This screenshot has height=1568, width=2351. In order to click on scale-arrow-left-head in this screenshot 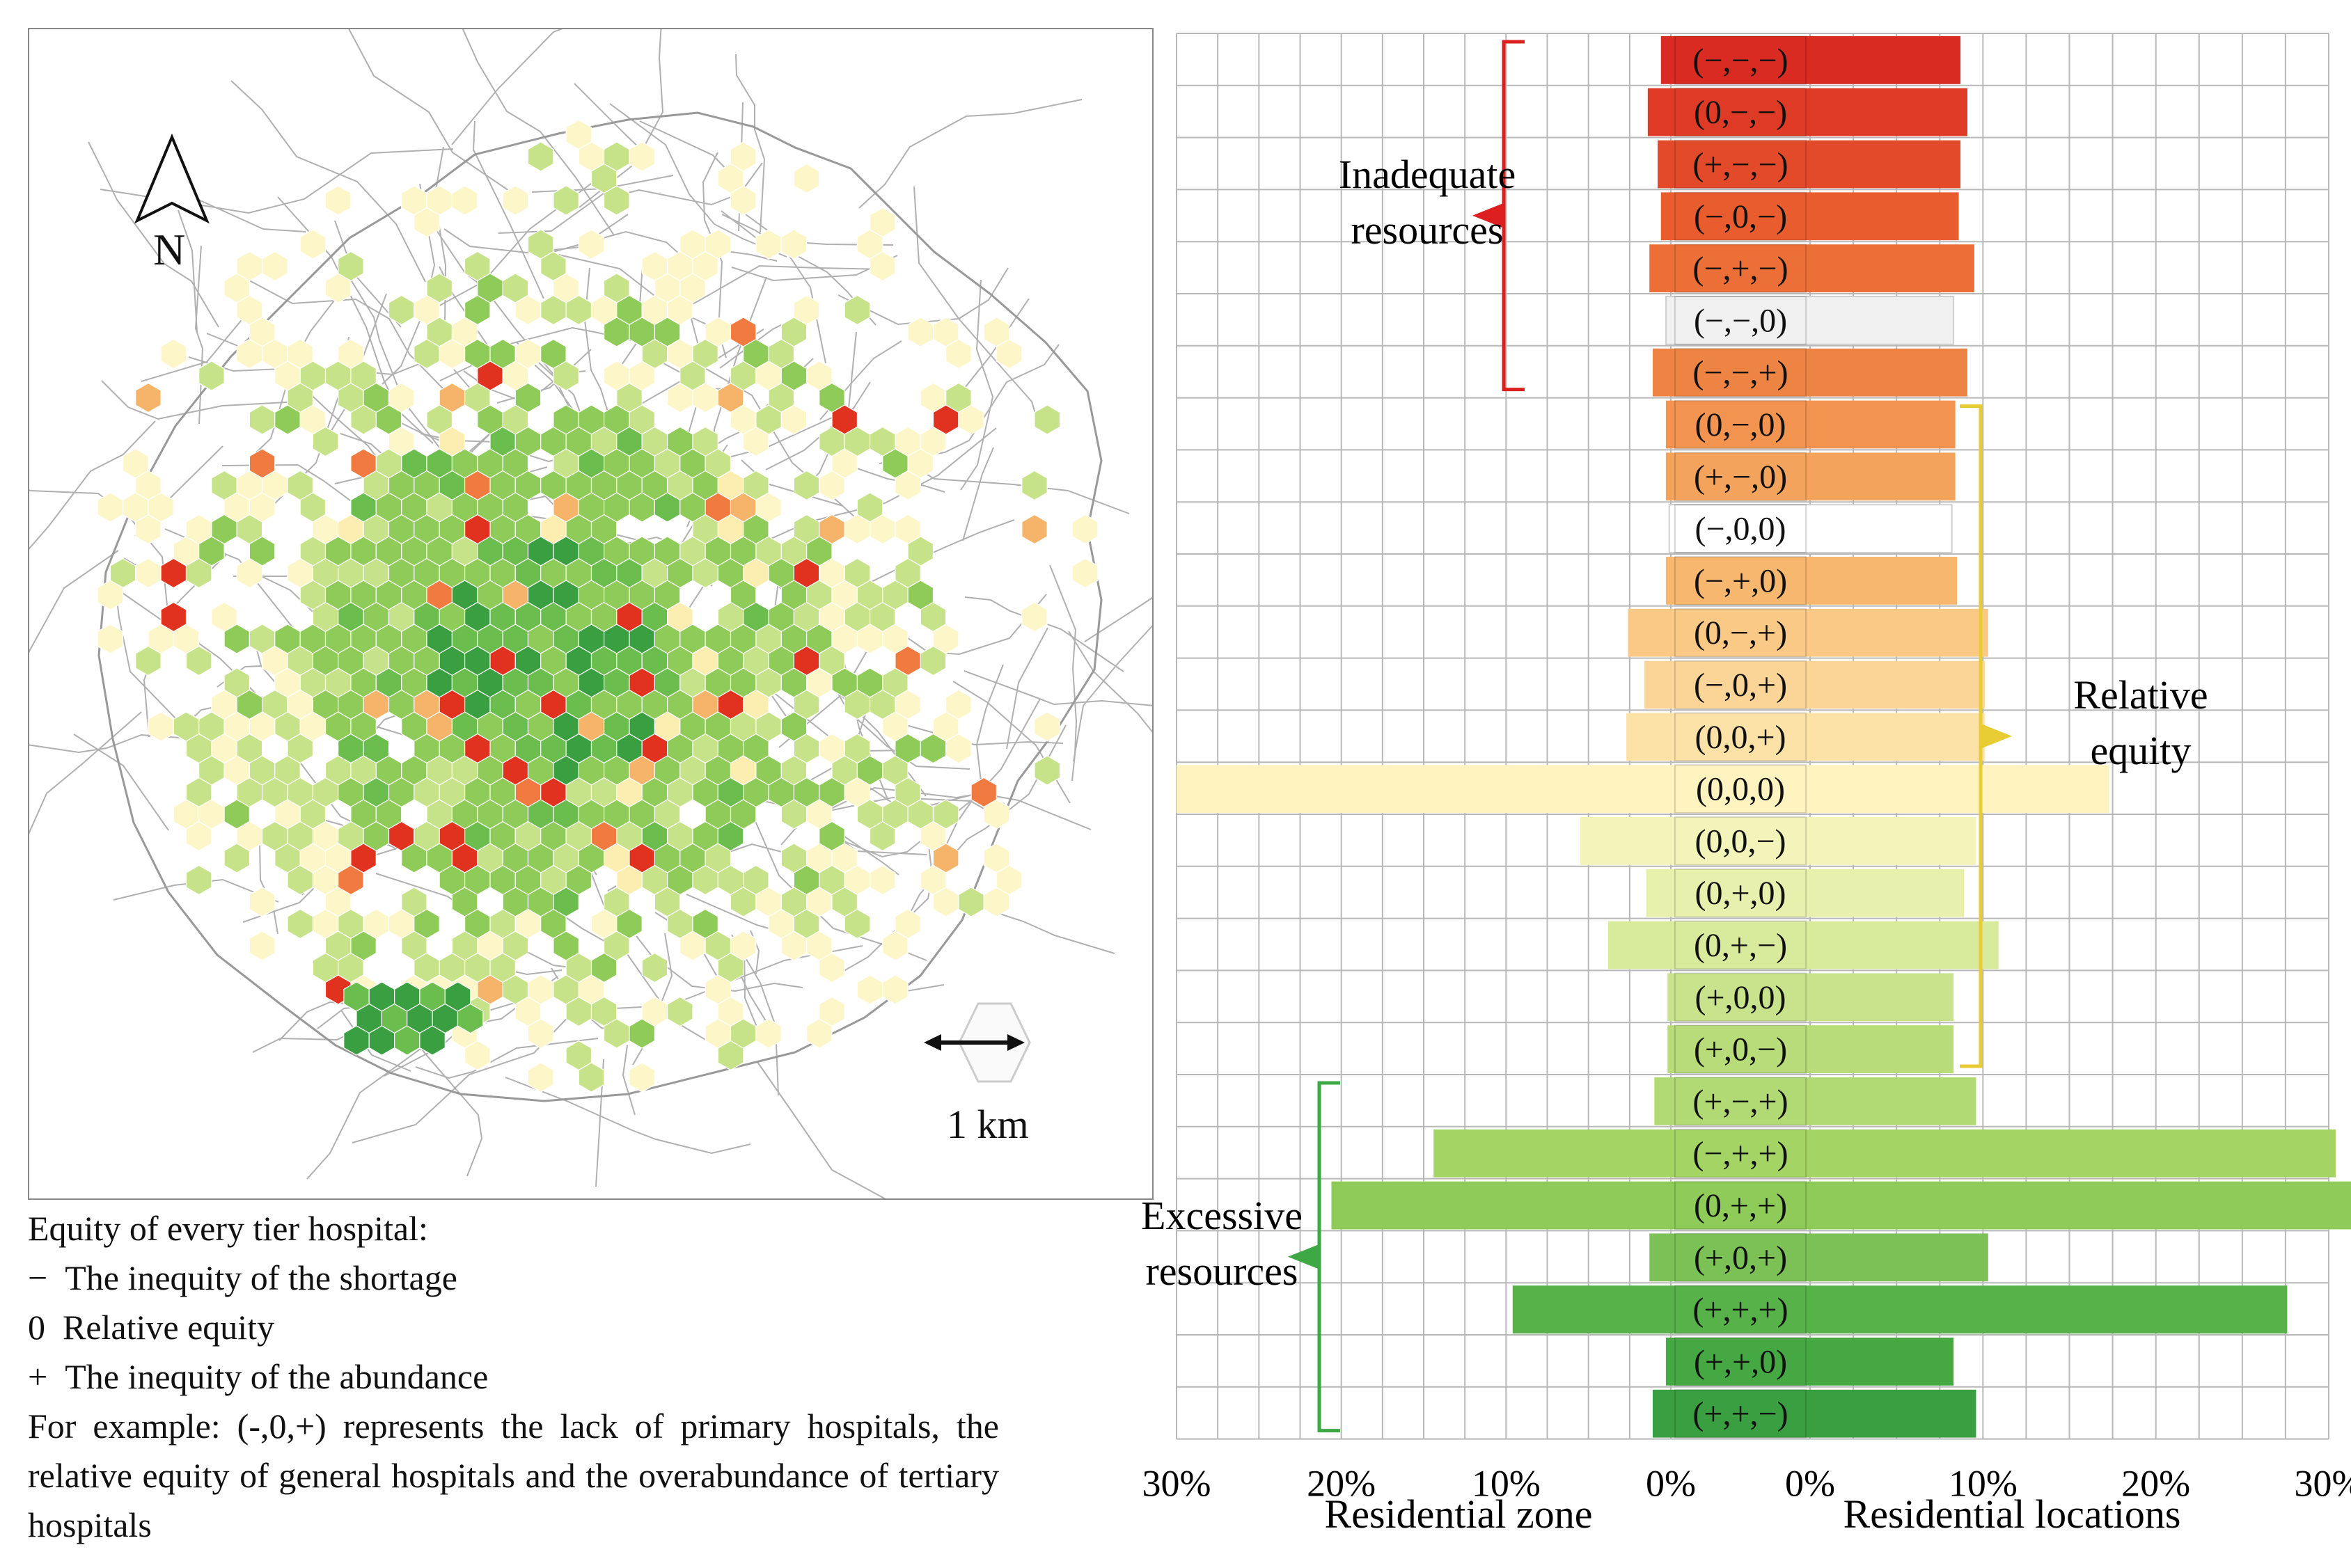, I will do `click(932, 1042)`.